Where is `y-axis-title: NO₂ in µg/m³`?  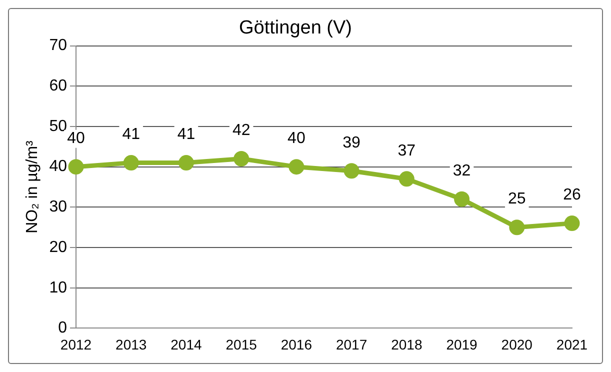
y-axis-title: NO₂ in µg/m³ is located at coordinates (33, 187).